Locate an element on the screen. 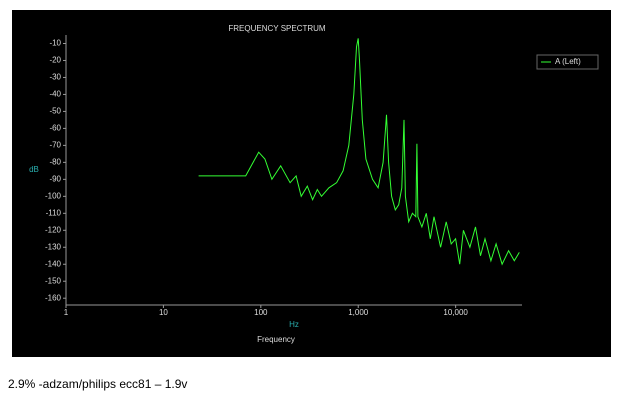 The width and height of the screenshot is (623, 404). y-axis-label: dB is located at coordinates (34, 169).